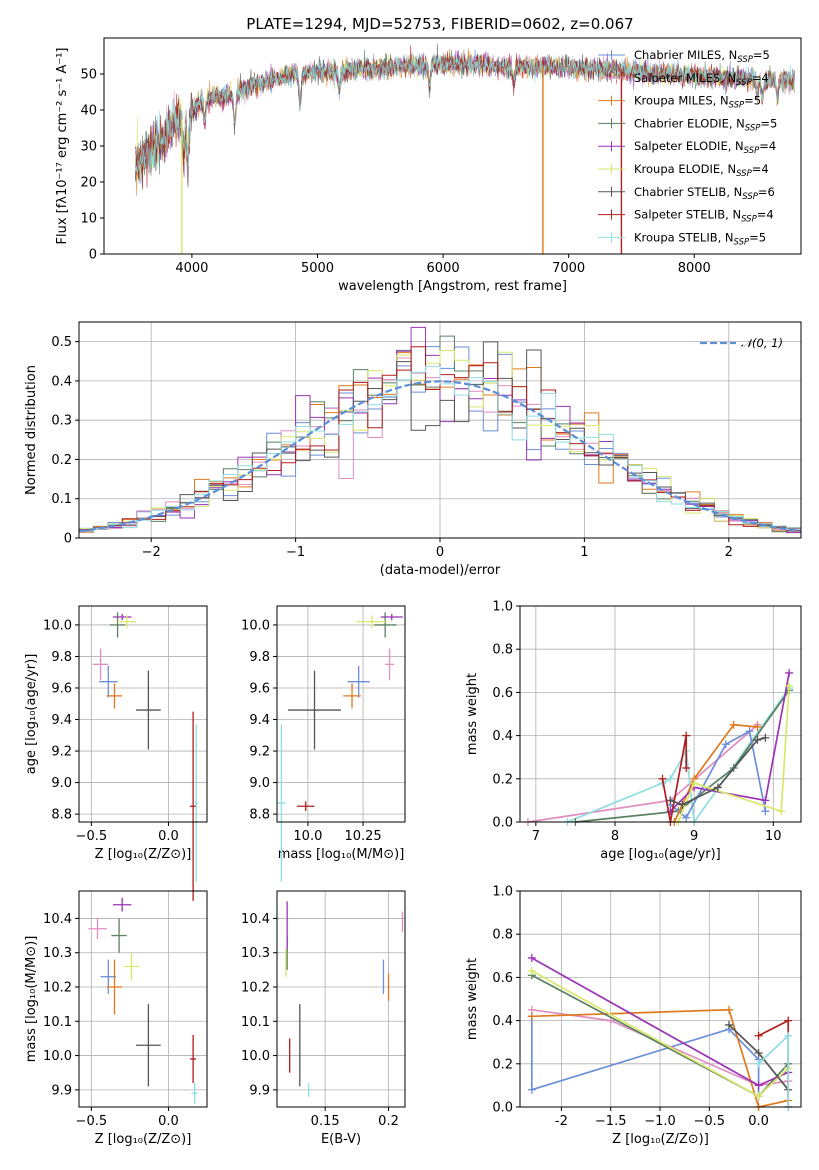 Image resolution: width=819 pixels, height=1170 pixels. I want to click on normal-curve, so click(440, 456).